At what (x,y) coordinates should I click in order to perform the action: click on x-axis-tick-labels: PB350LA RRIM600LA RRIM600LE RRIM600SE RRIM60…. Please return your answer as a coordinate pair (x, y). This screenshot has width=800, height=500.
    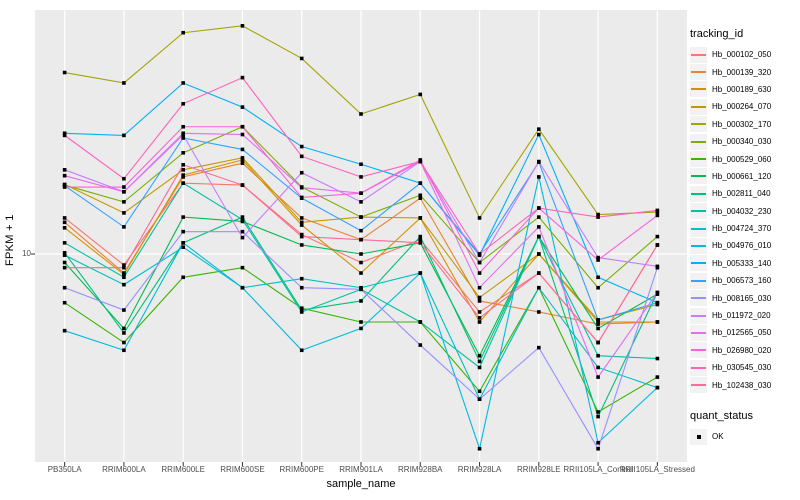
    Looking at the image, I should click on (400, 471).